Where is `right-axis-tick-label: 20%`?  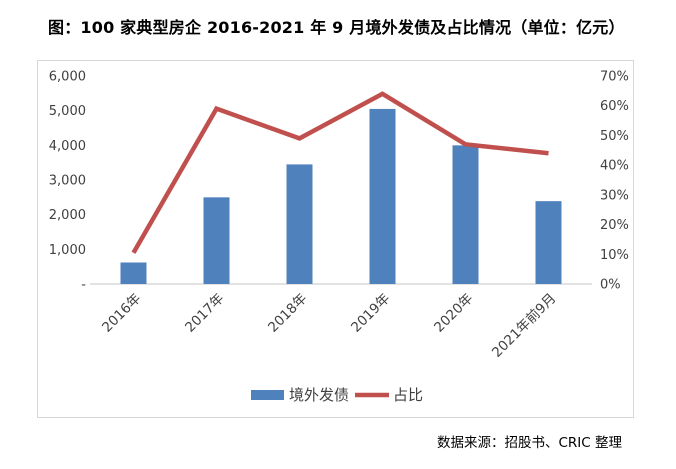 right-axis-tick-label: 20% is located at coordinates (614, 225).